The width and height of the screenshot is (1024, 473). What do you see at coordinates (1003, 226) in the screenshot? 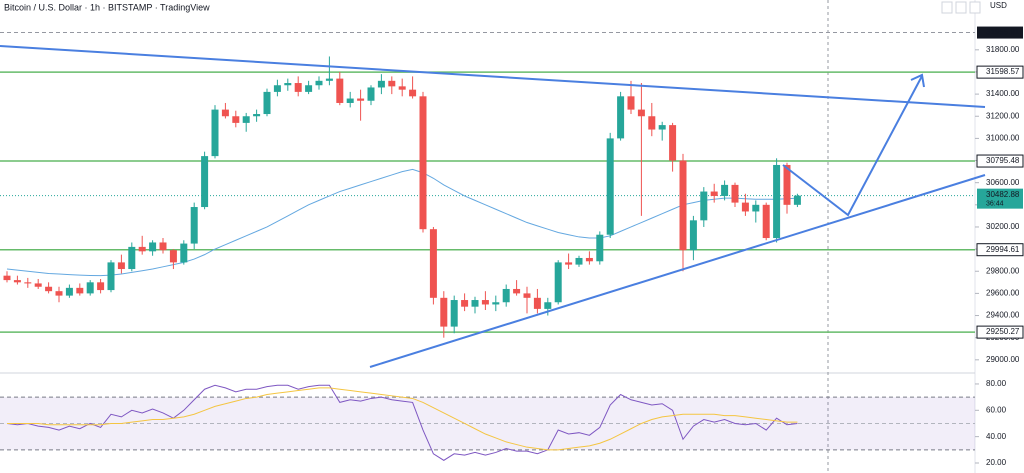
I see `y-tick-label: 30200.00` at bounding box center [1003, 226].